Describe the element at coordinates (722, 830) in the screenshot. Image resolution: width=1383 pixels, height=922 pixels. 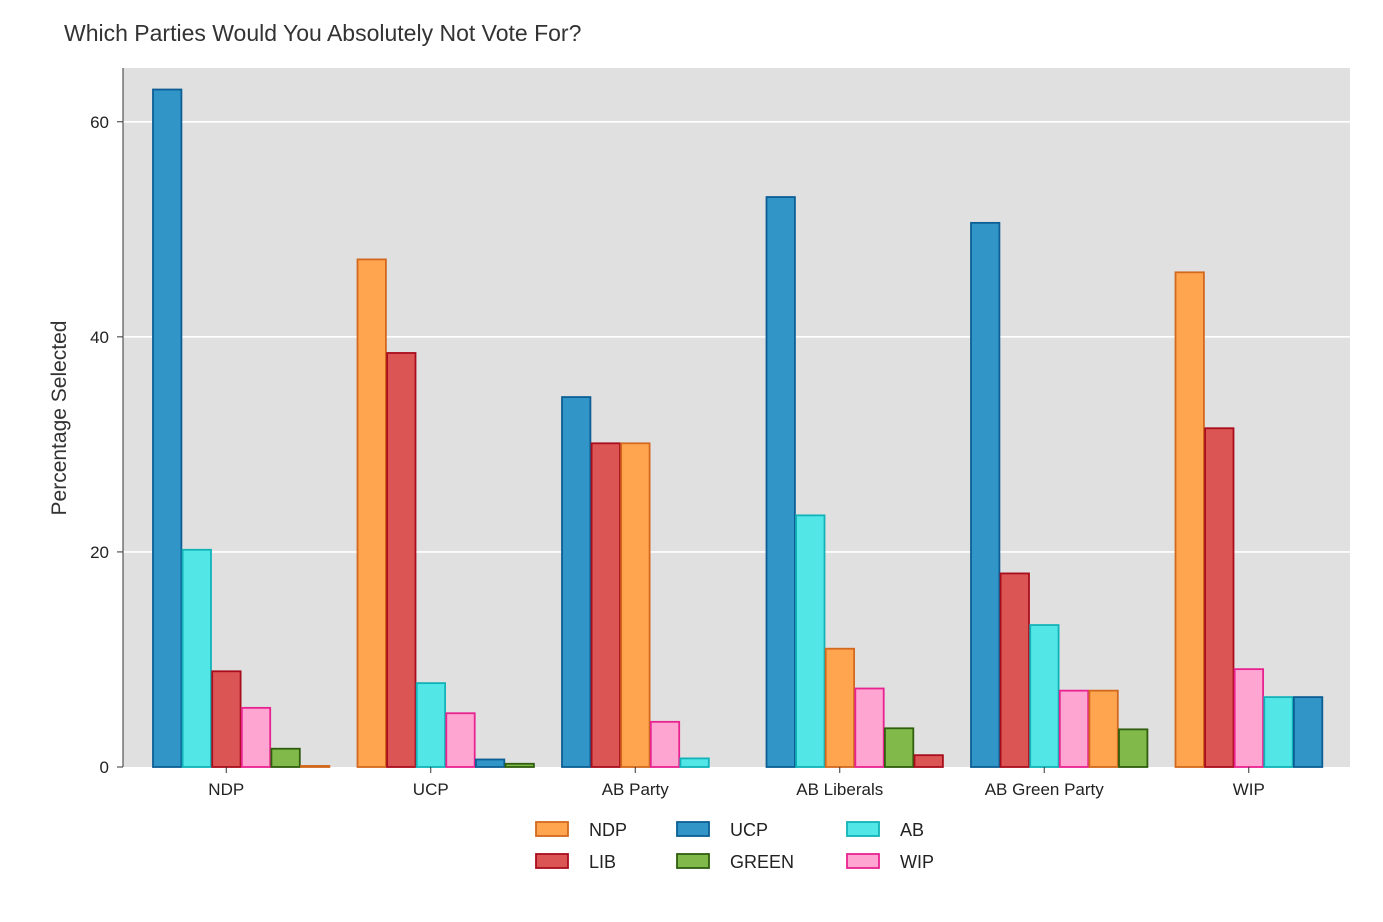
I see `legend-item-ucp: UCP` at that location.